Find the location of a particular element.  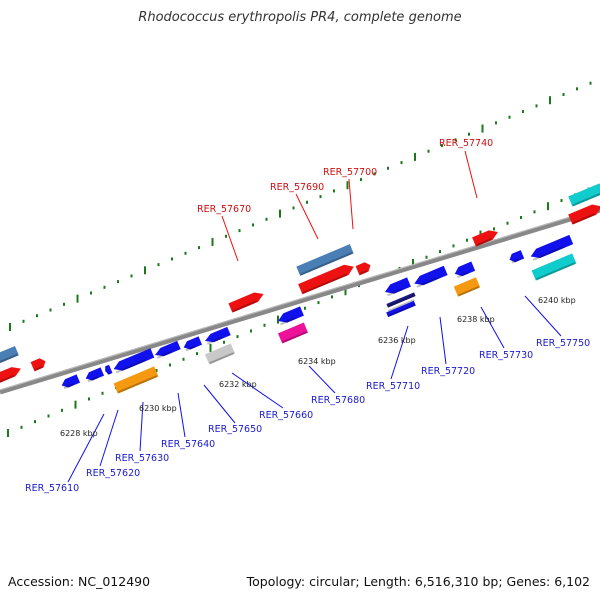

gene-label-reverse-6-leader is located at coordinates (322, 379).